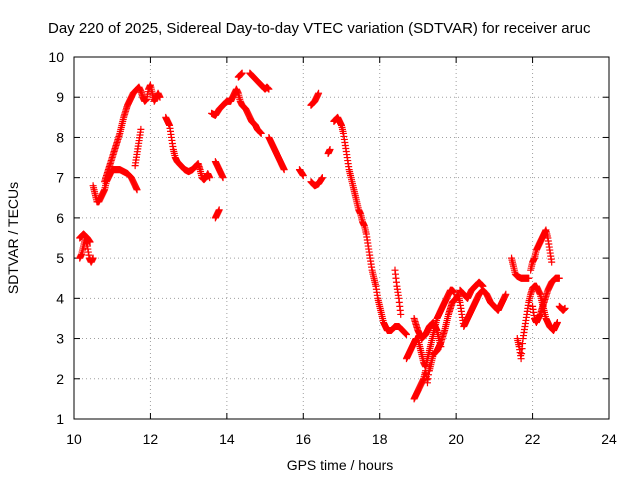  I want to click on x-tick-label: 24, so click(609, 439).